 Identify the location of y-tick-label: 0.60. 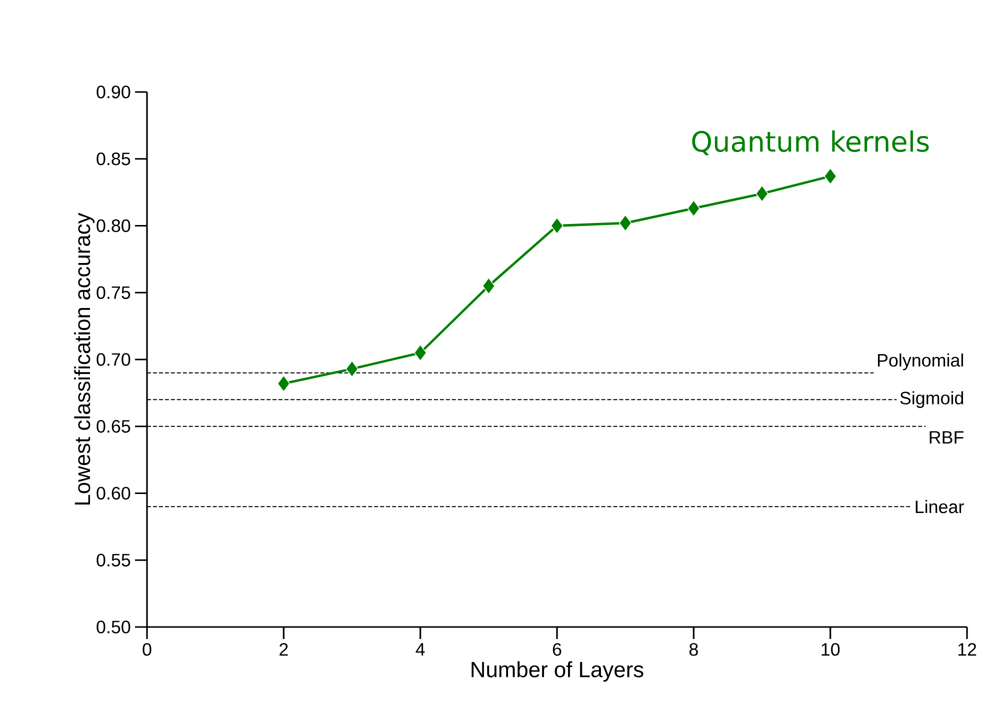
(113, 493).